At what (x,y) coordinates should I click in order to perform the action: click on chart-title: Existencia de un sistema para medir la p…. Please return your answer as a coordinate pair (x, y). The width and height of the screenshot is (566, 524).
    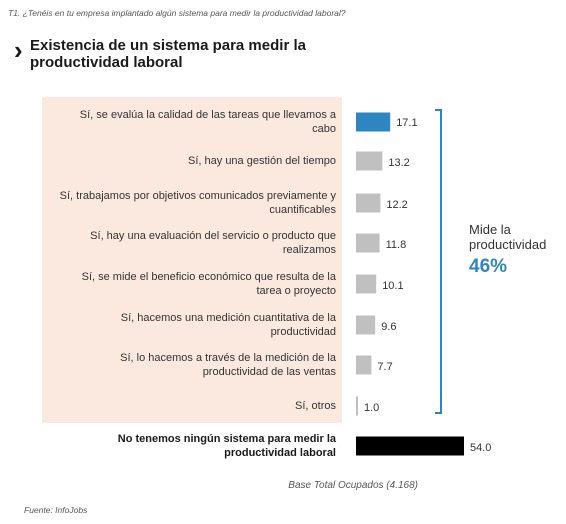
    Looking at the image, I should click on (168, 54).